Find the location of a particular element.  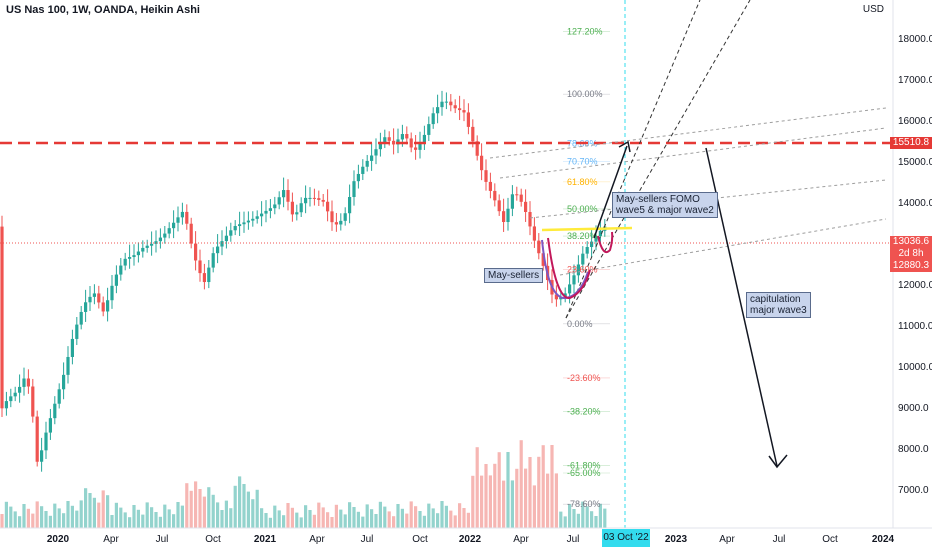

time-tick-label: Apr is located at coordinates (727, 539).